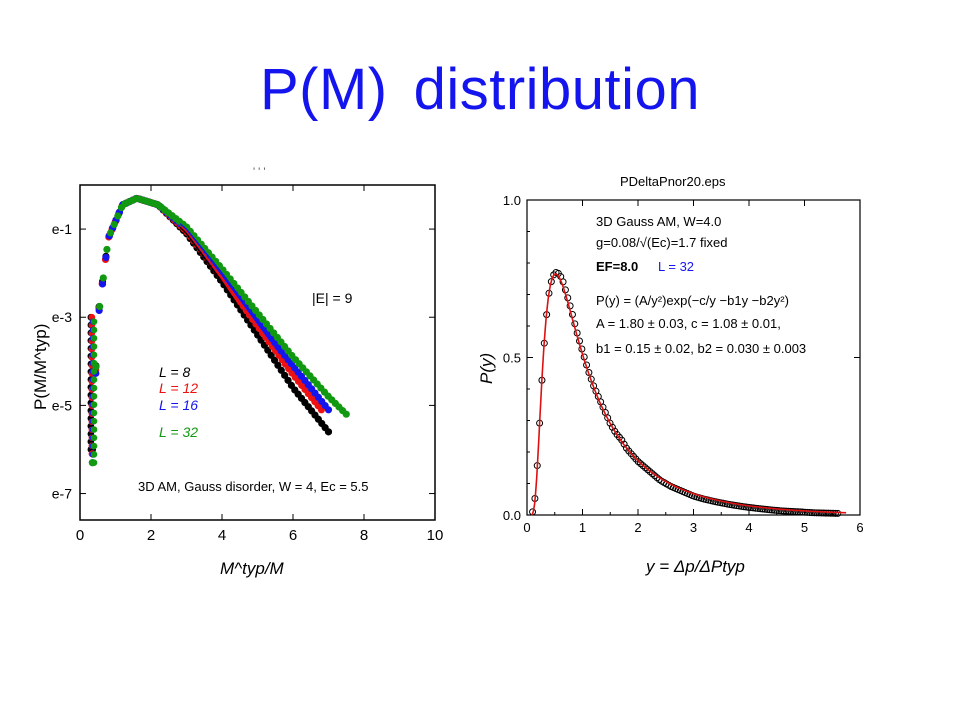  I want to click on legend-l32: L = 32, so click(178, 432).